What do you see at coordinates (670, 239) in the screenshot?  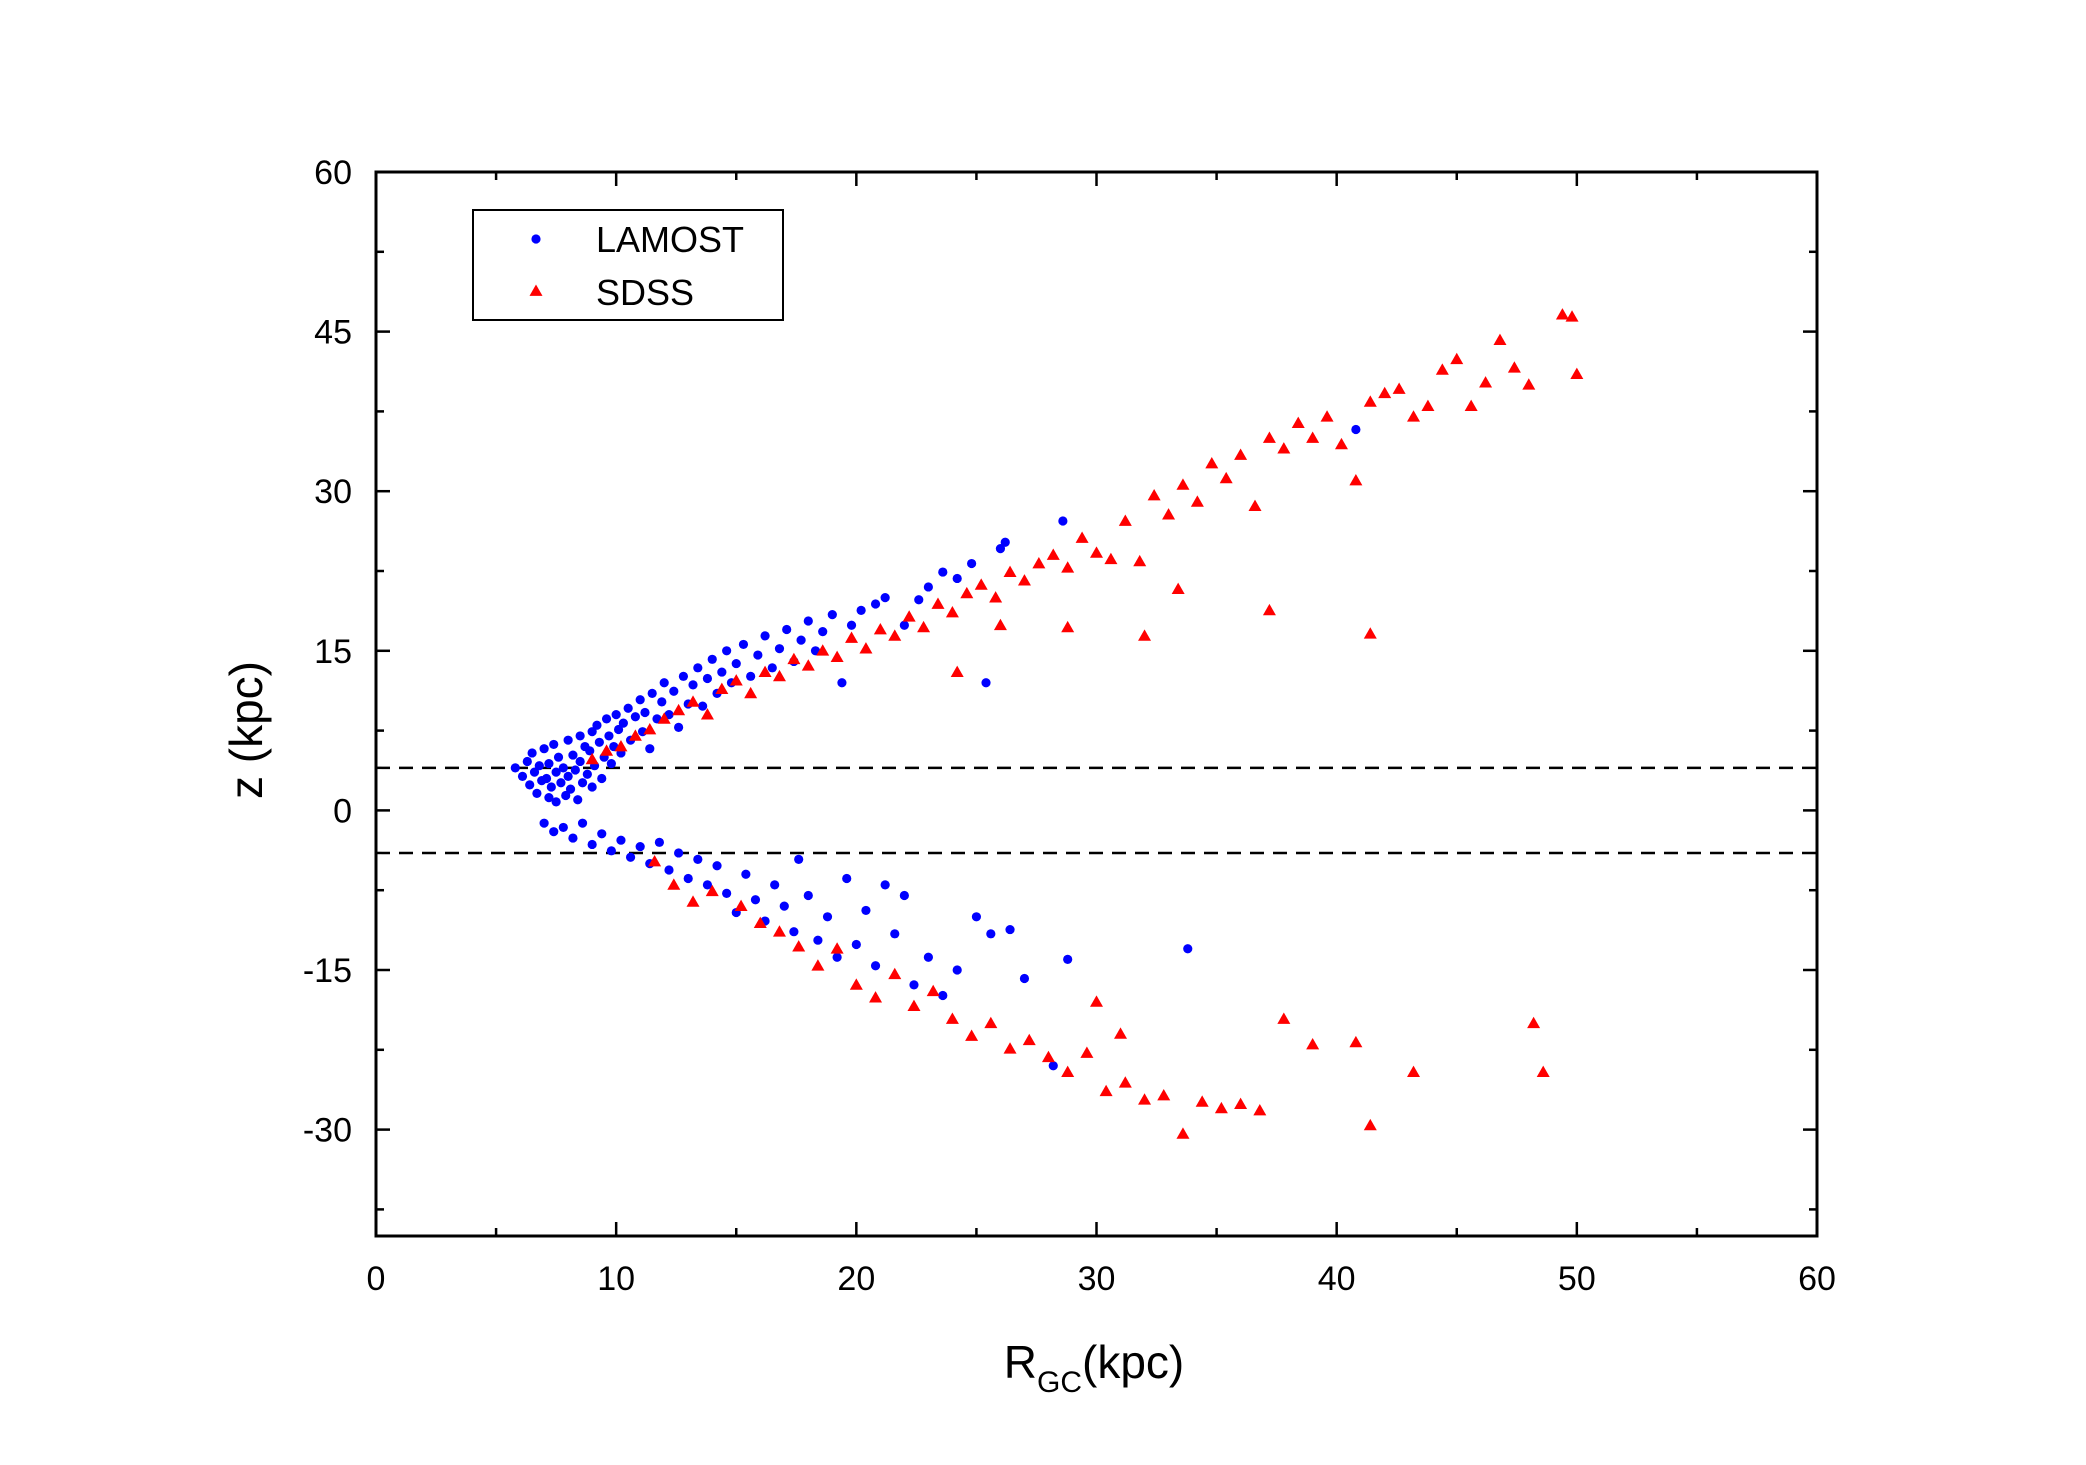 I see `legend-label-lamost: LAMOST` at bounding box center [670, 239].